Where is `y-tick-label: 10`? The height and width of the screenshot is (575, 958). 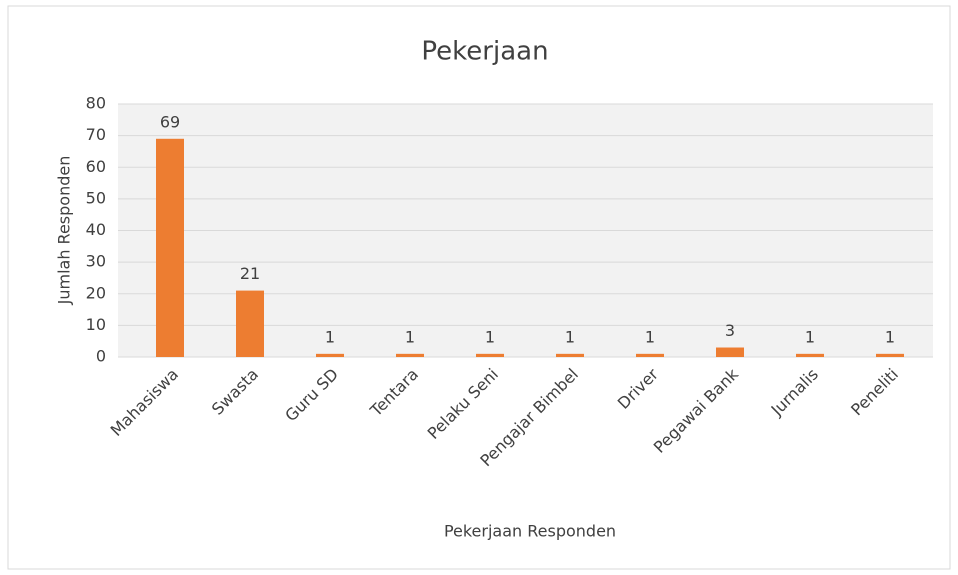 y-tick-label: 10 is located at coordinates (96, 324).